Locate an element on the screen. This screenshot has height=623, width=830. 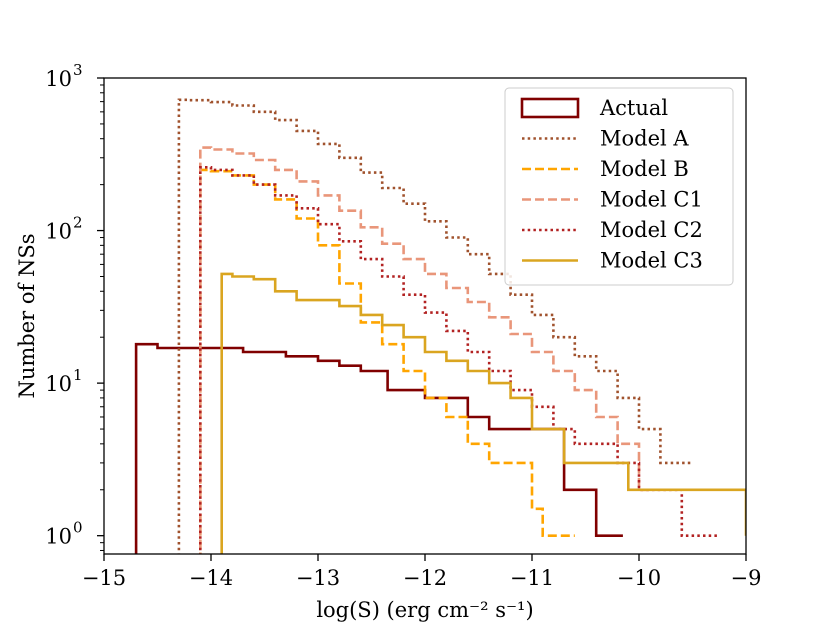
y-tick-exponent: 1 is located at coordinates (78, 375).